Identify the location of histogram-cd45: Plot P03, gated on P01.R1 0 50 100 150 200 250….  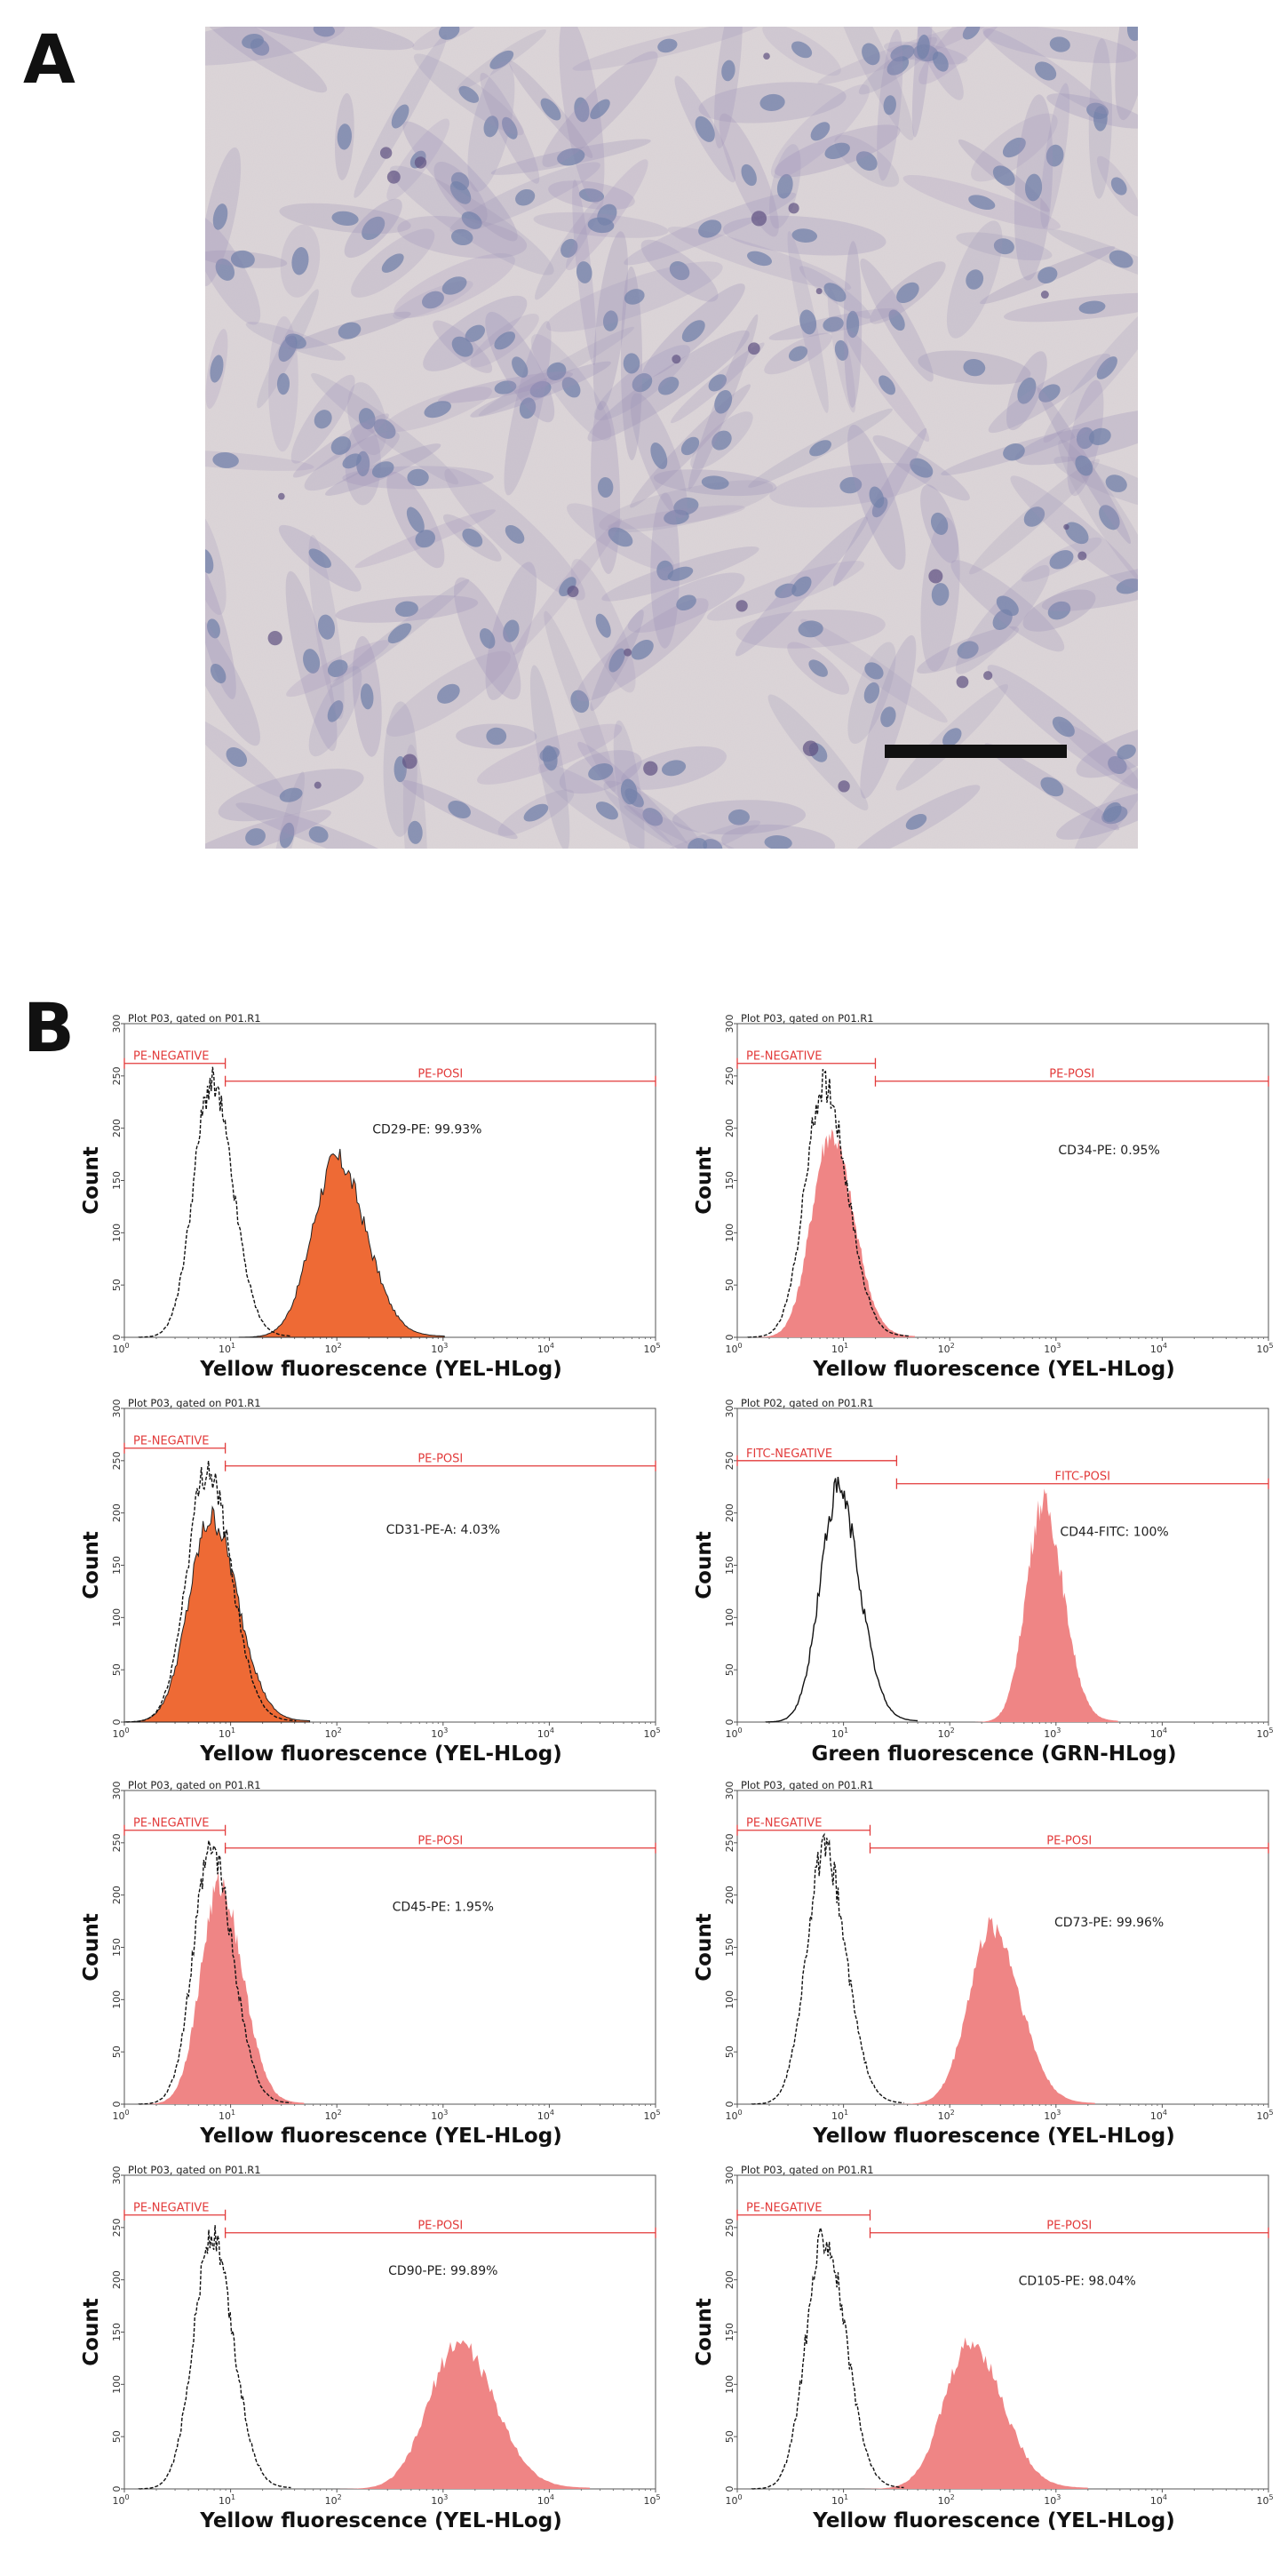
(371, 1971).